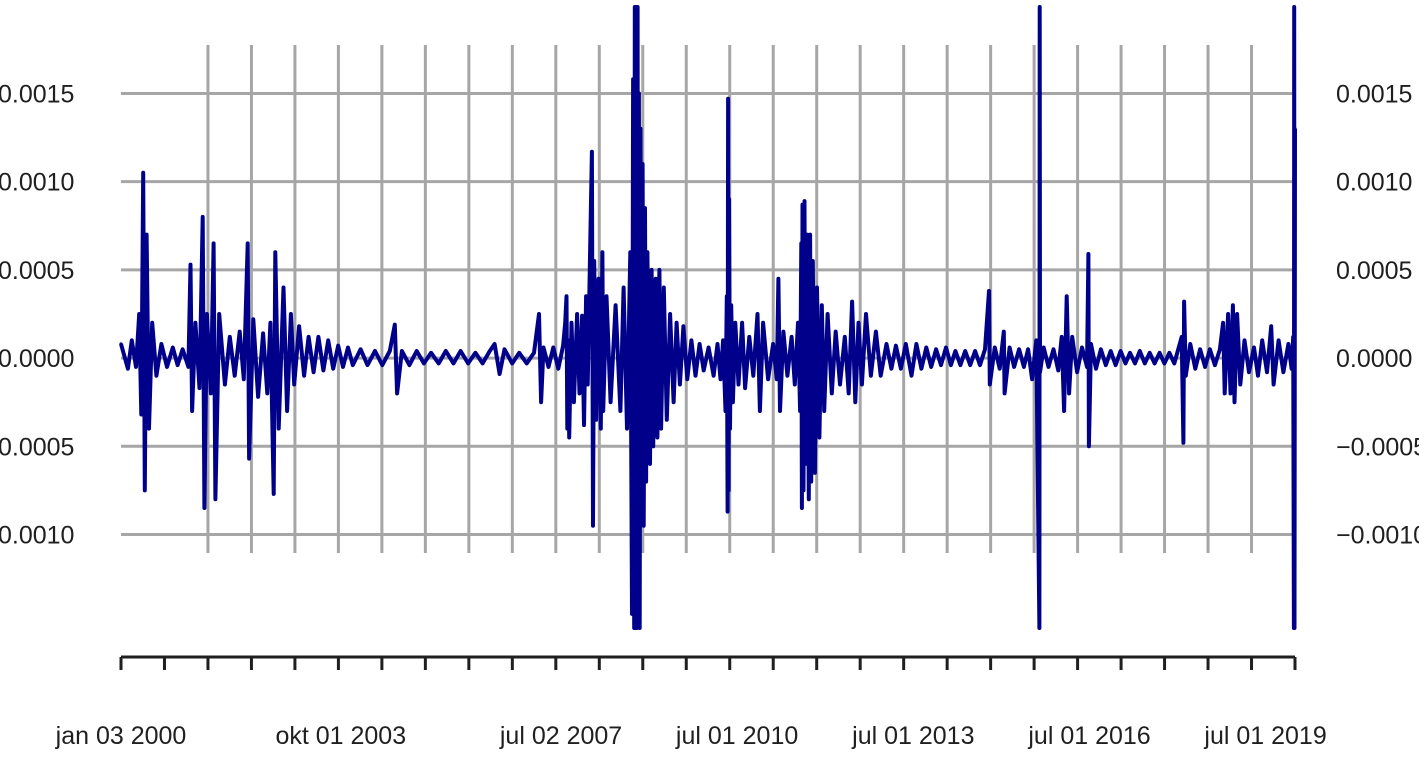 This screenshot has width=1419, height=767. I want to click on x-tick-label: jan 03 2000, so click(121, 736).